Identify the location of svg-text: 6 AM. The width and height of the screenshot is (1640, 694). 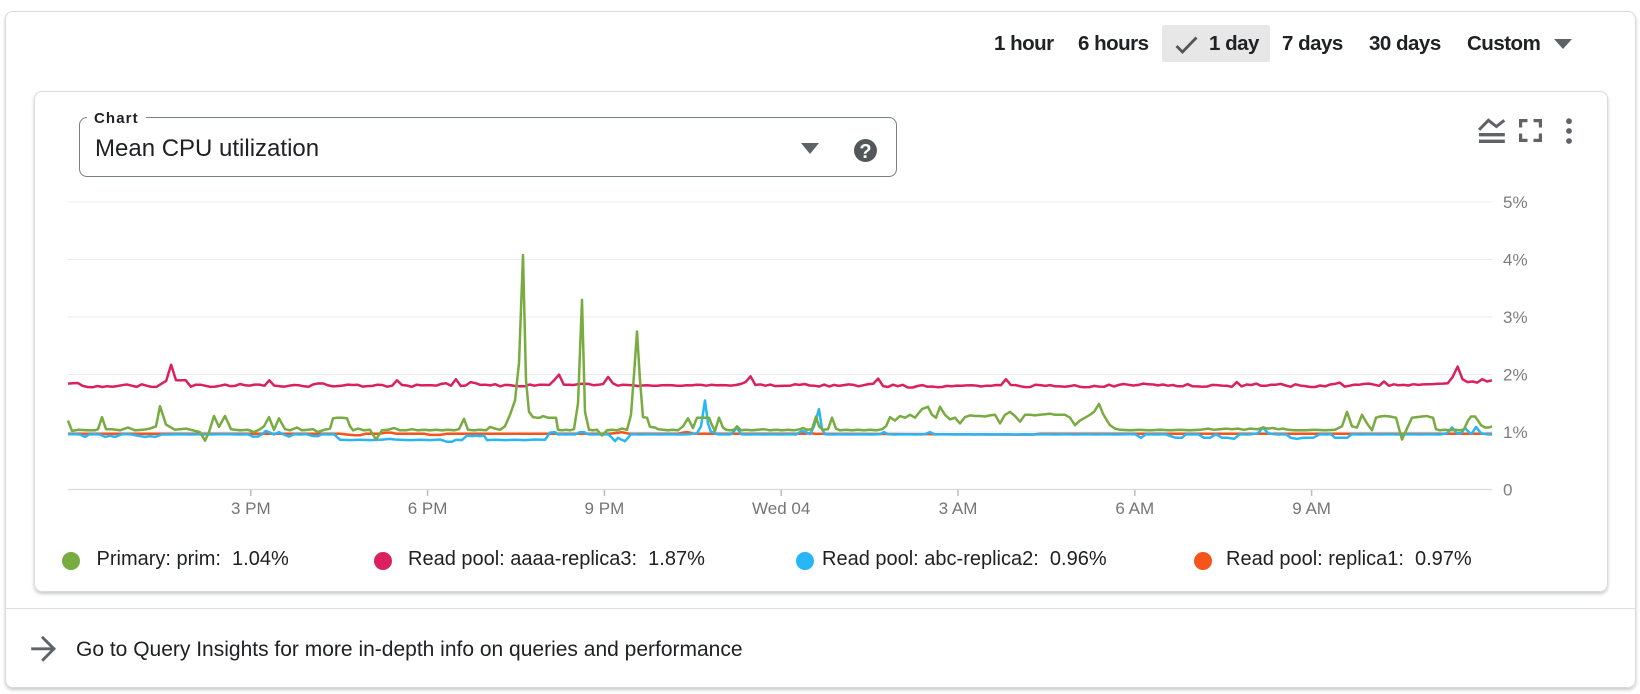
(1134, 508).